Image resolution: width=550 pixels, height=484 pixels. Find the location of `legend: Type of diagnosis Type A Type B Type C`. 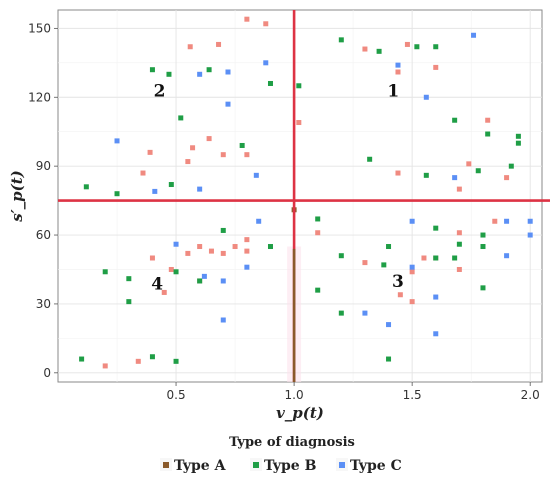

legend: Type of diagnosis Type A Type B Type C is located at coordinates (281, 454).